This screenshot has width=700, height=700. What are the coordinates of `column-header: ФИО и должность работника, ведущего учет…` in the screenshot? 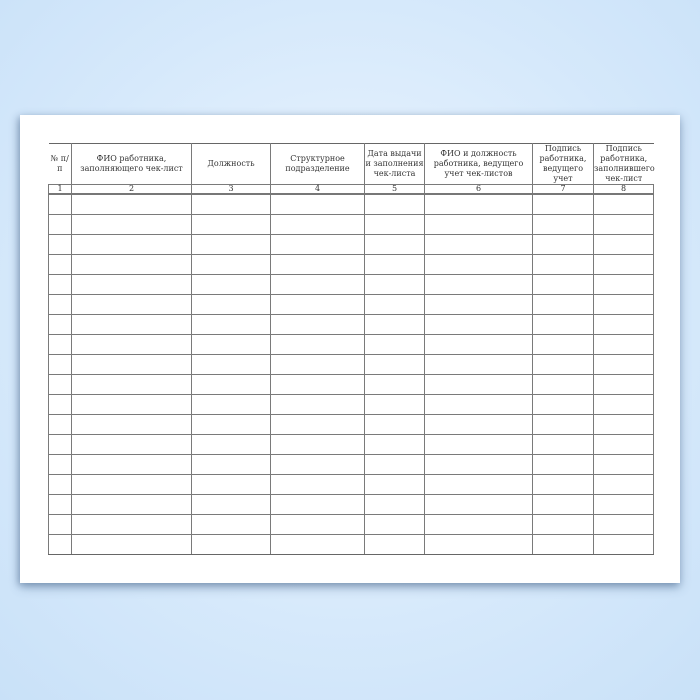 It's located at (478, 164).